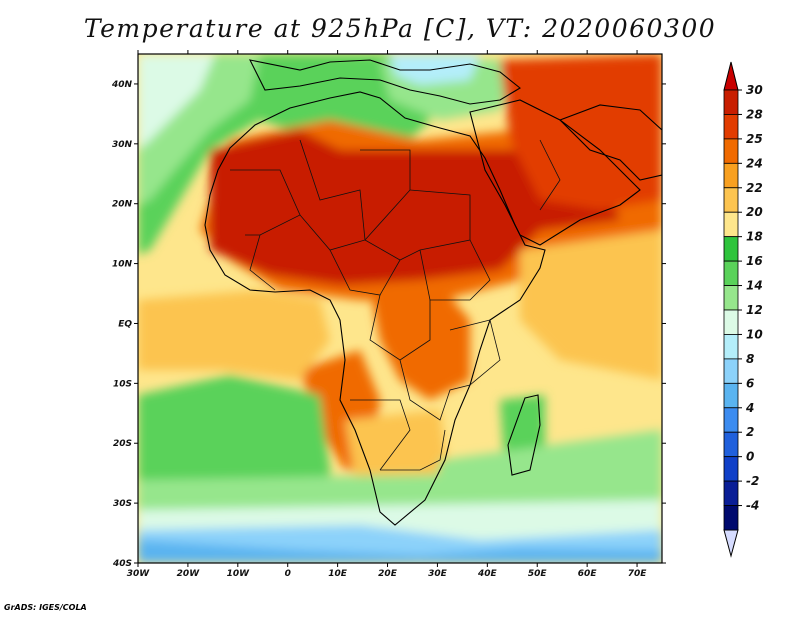 The height and width of the screenshot is (618, 800). I want to click on colorbar-label: 22, so click(754, 188).